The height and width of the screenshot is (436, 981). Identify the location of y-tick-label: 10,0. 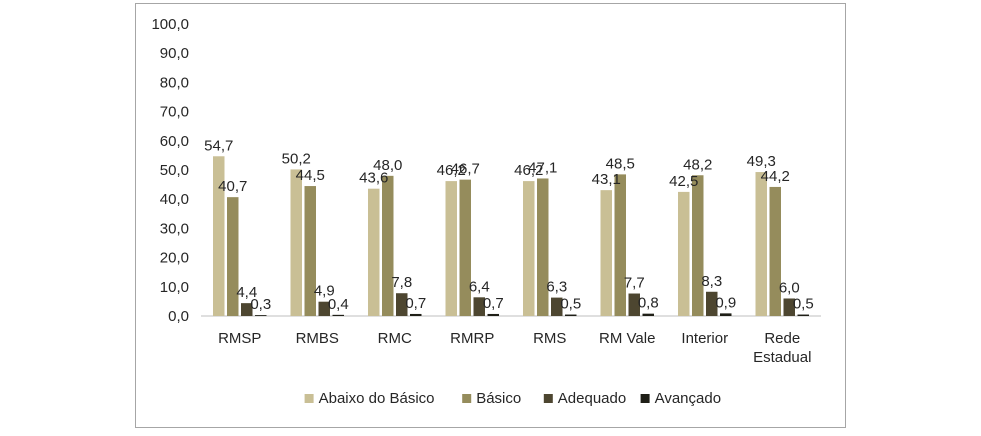
(174, 287).